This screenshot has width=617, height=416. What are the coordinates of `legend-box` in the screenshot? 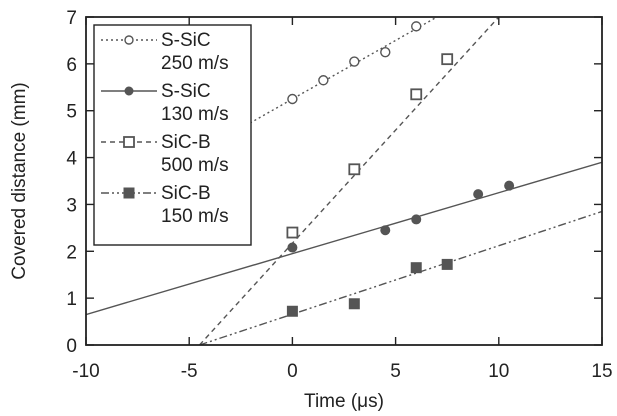 It's located at (172, 135).